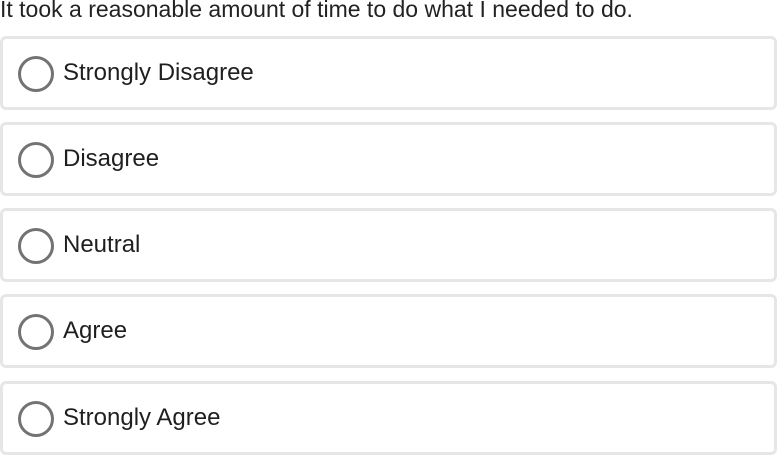 This screenshot has height=456, width=777. Describe the element at coordinates (158, 72) in the screenshot. I see `option-label: Strongly Disagree` at that location.